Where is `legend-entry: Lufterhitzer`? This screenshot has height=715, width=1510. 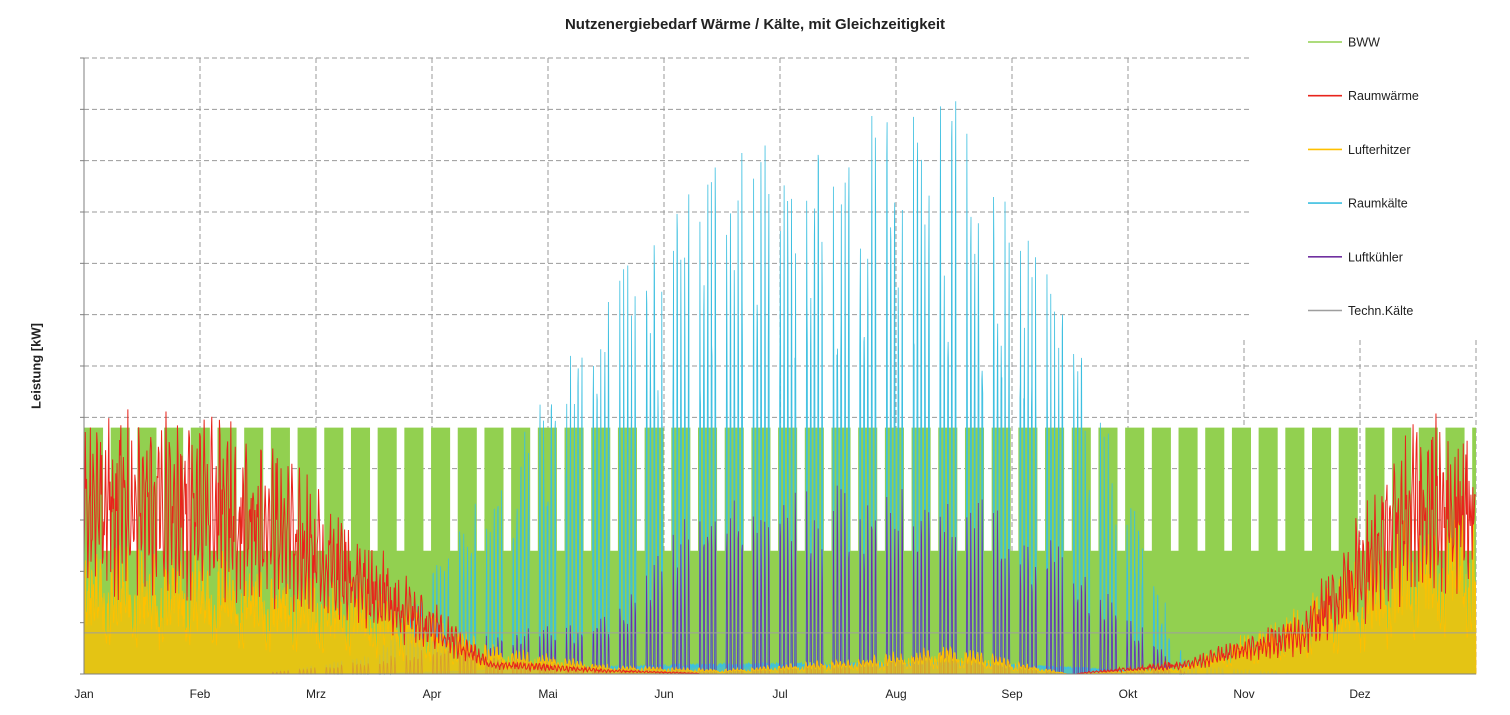
legend-entry: Lufterhitzer is located at coordinates (1359, 150).